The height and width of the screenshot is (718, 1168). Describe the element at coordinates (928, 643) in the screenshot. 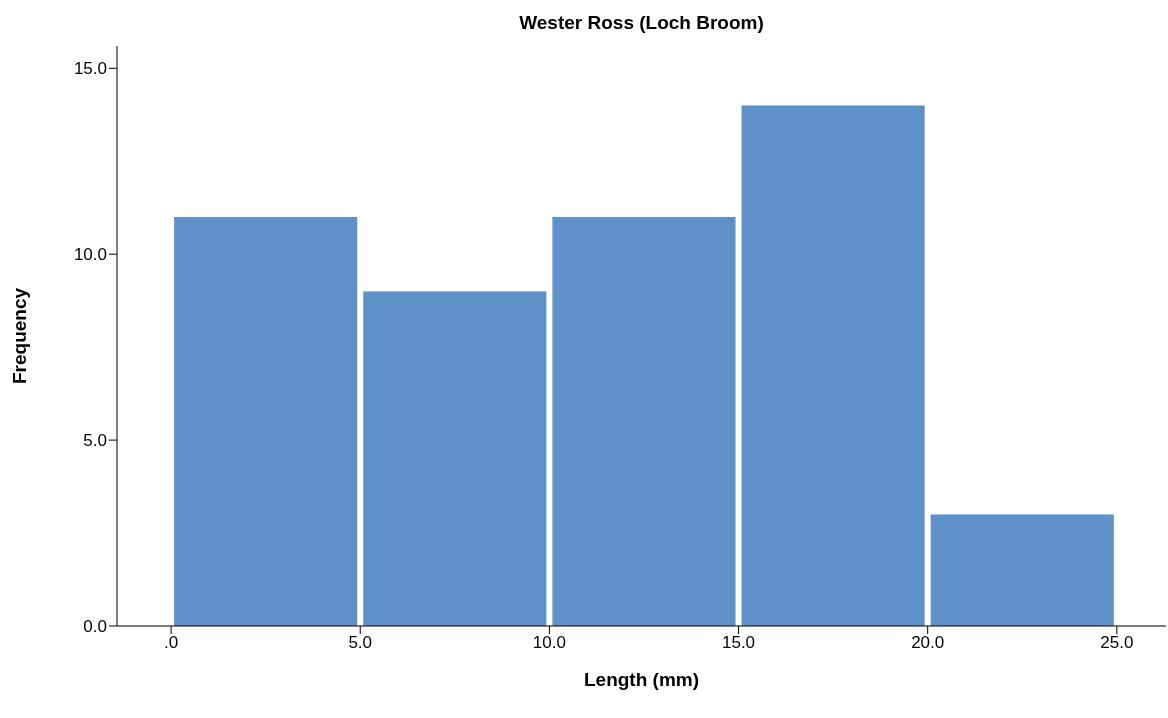

I see `x-tick-label: 20.0` at that location.